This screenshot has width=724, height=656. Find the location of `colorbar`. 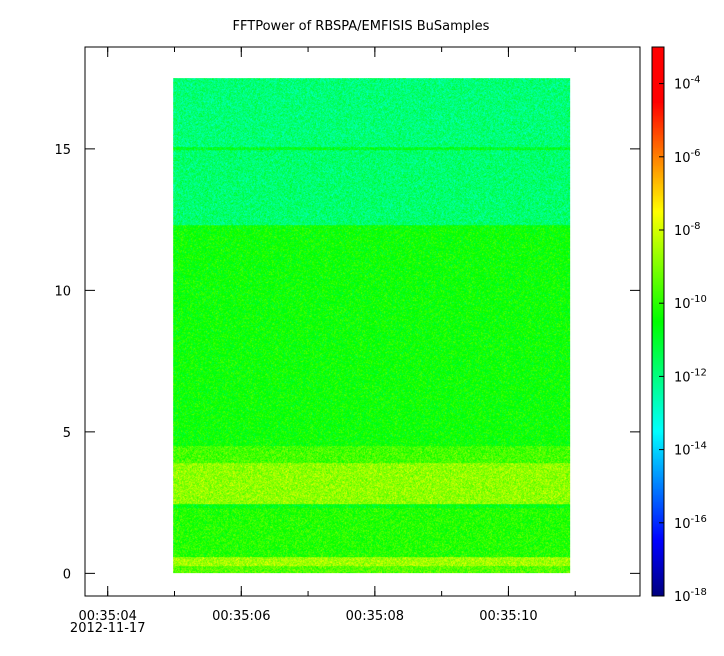

colorbar is located at coordinates (658, 321).